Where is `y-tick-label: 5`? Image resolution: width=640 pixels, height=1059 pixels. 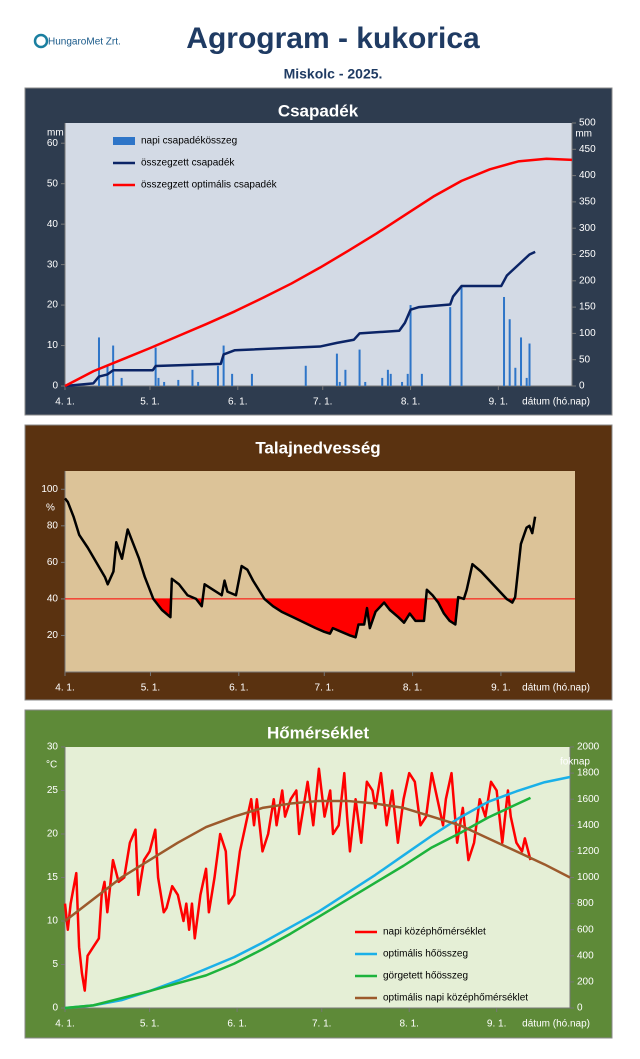
y-tick-label: 5 is located at coordinates (55, 964).